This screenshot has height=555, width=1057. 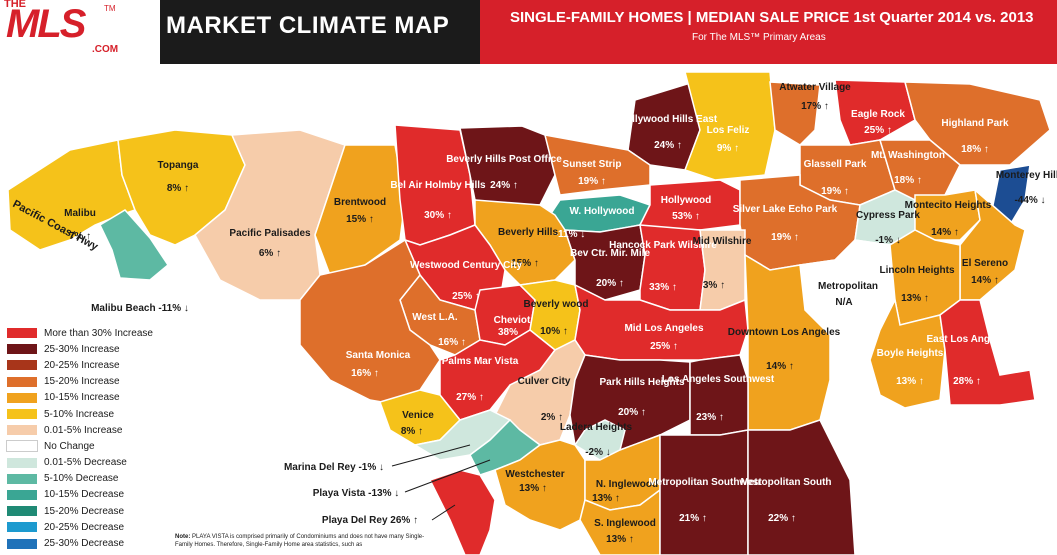 What do you see at coordinates (915, 298) in the screenshot?
I see `change-lincoln-heights: 13% ↑` at bounding box center [915, 298].